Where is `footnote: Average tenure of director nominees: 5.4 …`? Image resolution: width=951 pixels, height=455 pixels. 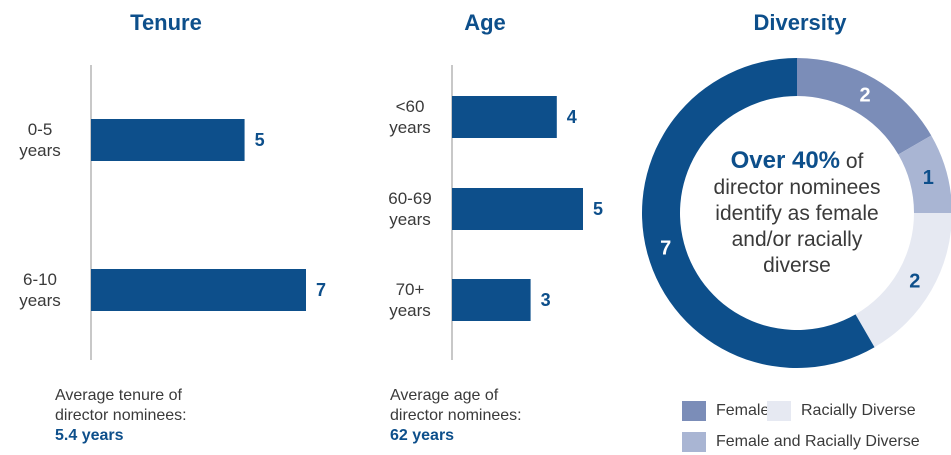 footnote: Average tenure of director nominees: 5.4 … is located at coordinates (131, 416).